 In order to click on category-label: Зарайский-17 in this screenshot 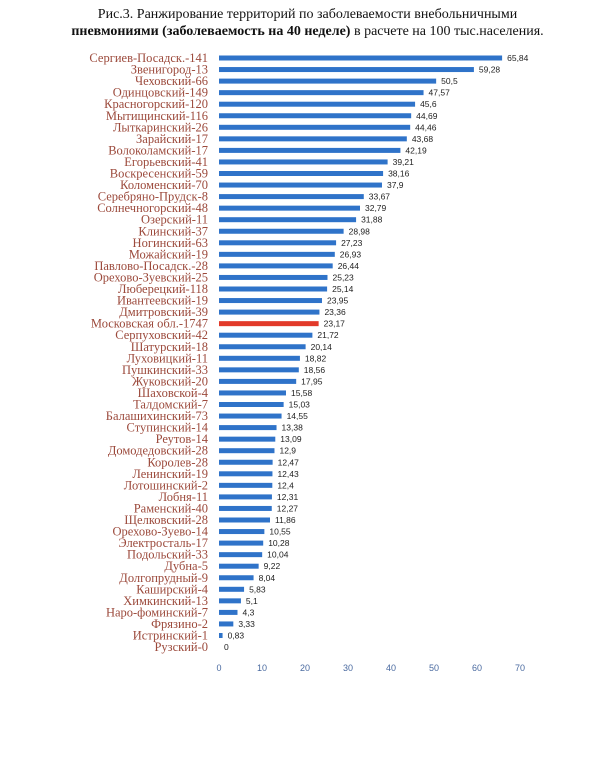, I will do `click(172, 139)`.